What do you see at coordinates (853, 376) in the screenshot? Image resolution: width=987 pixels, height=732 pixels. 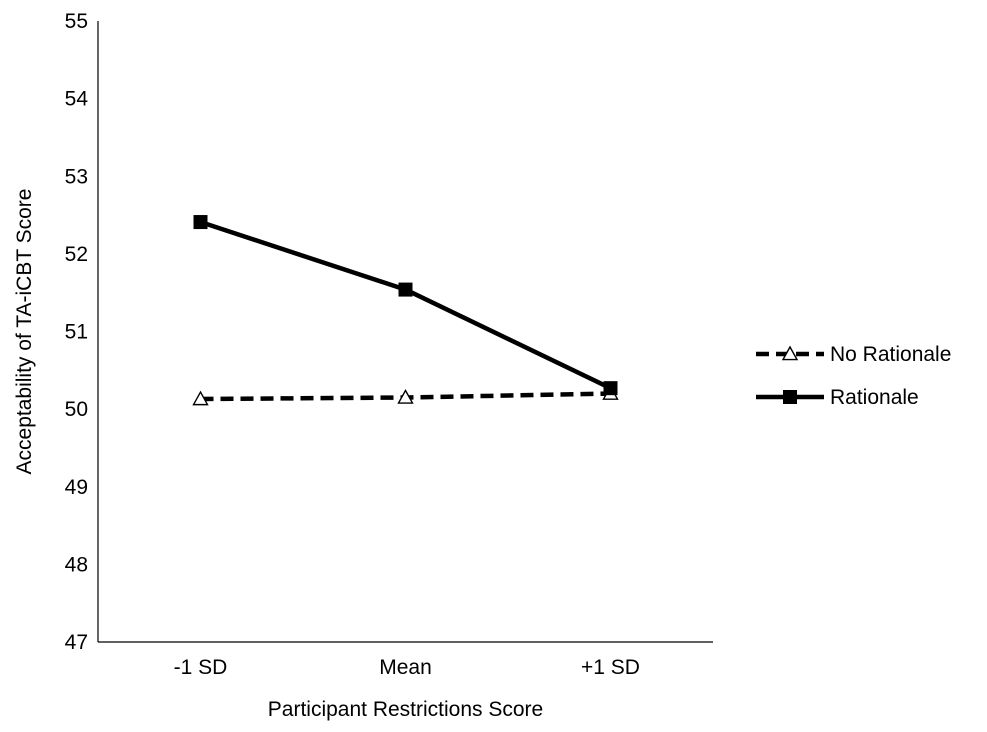 I see `legend: No Rationale Rationale` at bounding box center [853, 376].